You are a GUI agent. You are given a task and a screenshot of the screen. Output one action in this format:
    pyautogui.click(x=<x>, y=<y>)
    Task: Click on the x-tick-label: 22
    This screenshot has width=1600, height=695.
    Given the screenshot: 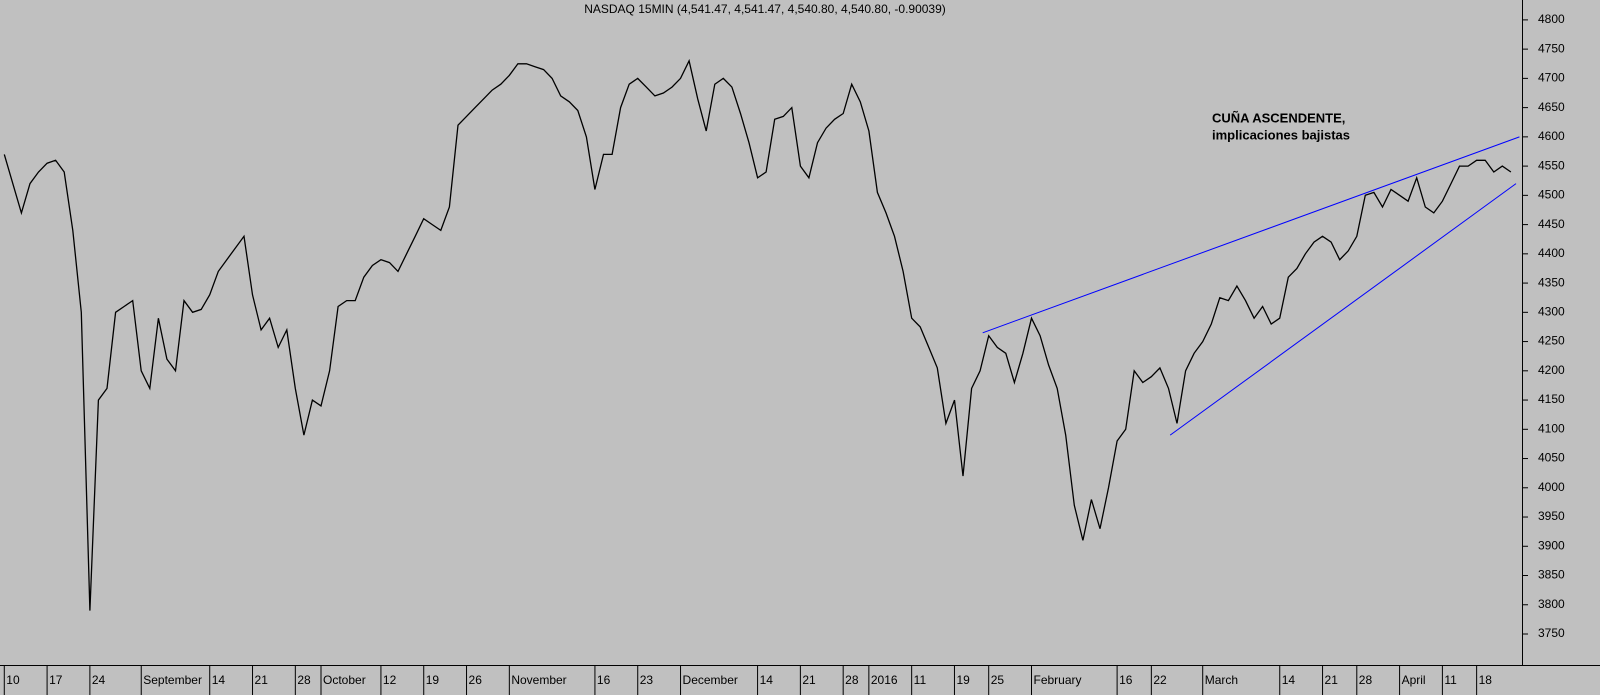 What is the action you would take?
    pyautogui.click(x=1160, y=680)
    